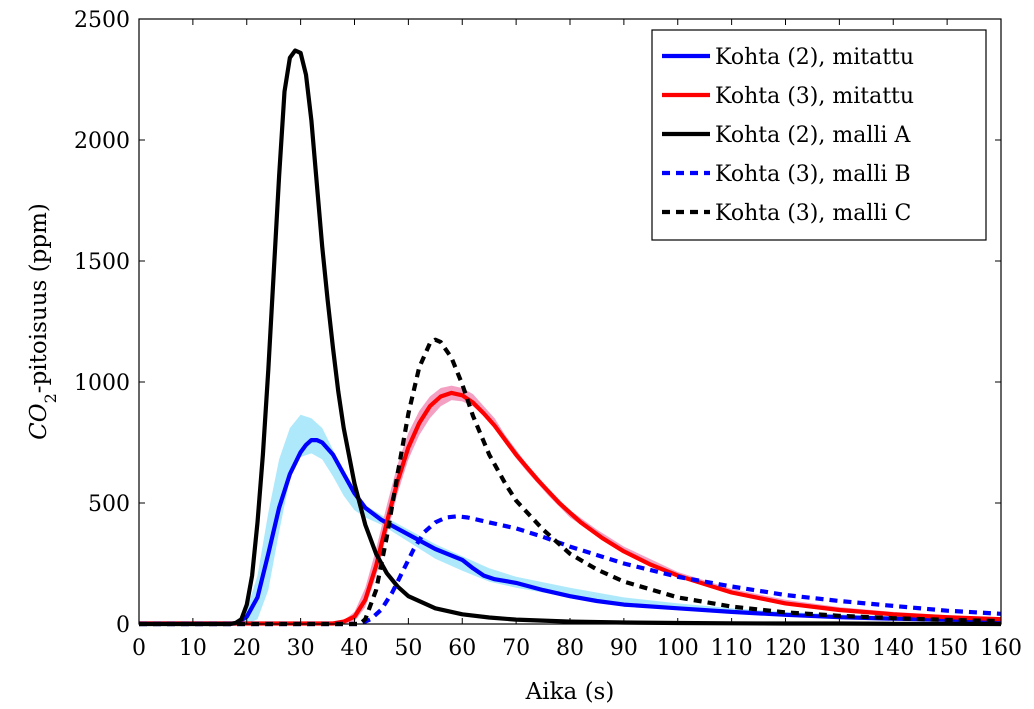 The width and height of the screenshot is (1034, 709). What do you see at coordinates (893, 648) in the screenshot?
I see `x-tick-label: 140` at bounding box center [893, 648].